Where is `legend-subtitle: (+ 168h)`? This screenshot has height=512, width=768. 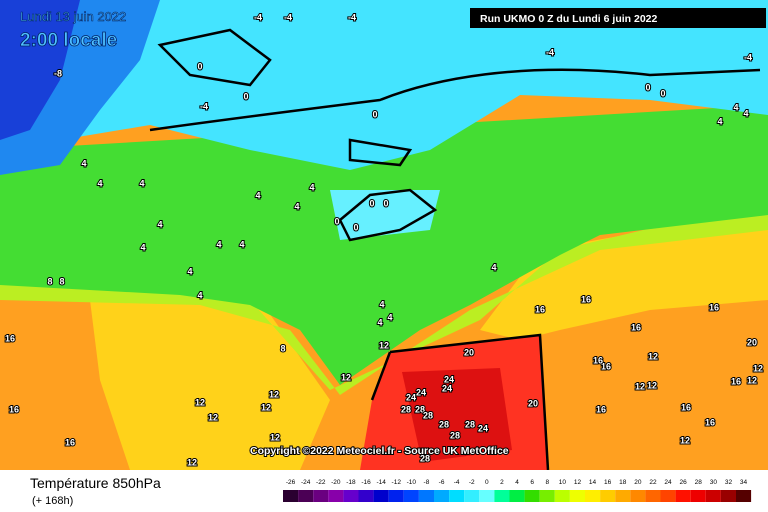
legend-subtitle: (+ 168h) is located at coordinates (52, 501).